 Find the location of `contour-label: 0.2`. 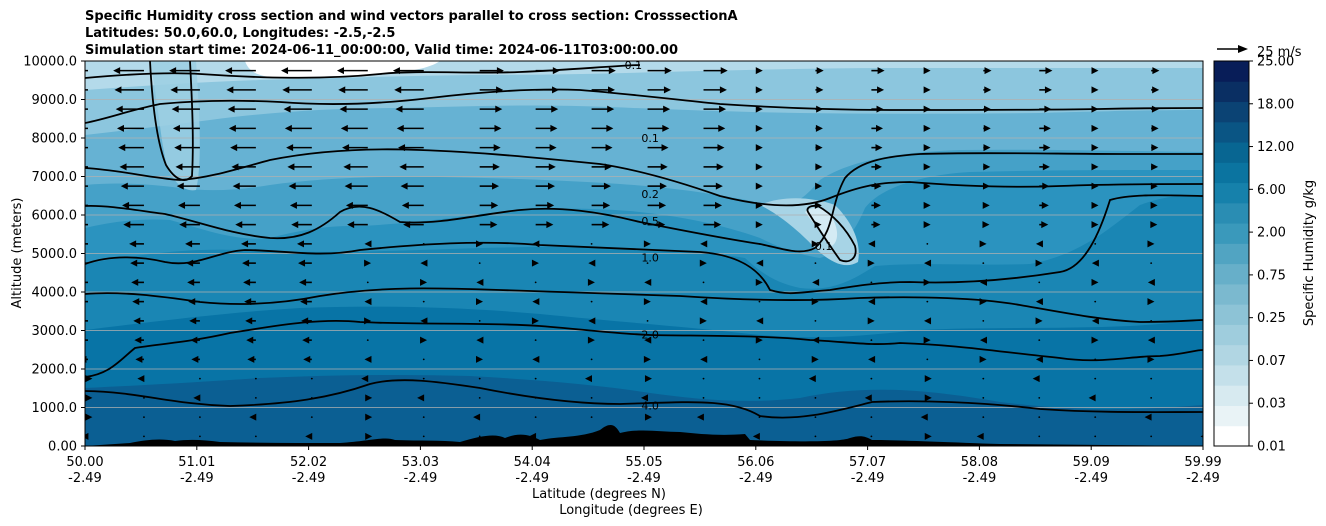

contour-label: 0.2 is located at coordinates (650, 194).